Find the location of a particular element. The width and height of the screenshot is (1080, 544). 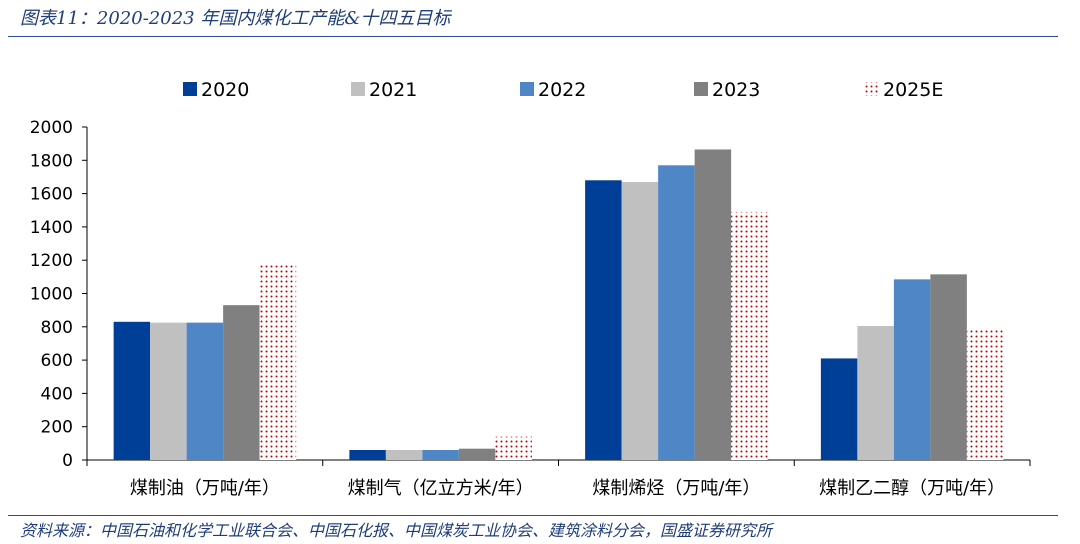

chart-title: 图表11：2020-2023 年国内煤化工产能&十四五目标 is located at coordinates (235, 18).